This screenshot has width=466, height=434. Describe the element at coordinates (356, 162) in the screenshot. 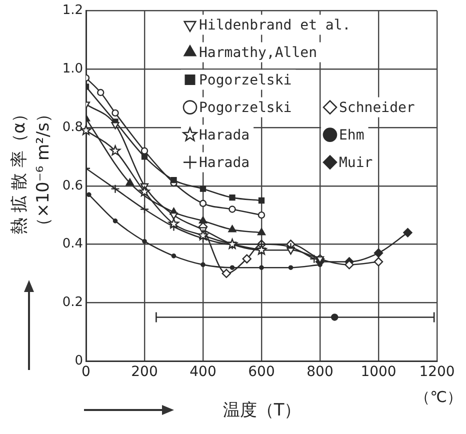

I see `legend-label: Muir` at that location.